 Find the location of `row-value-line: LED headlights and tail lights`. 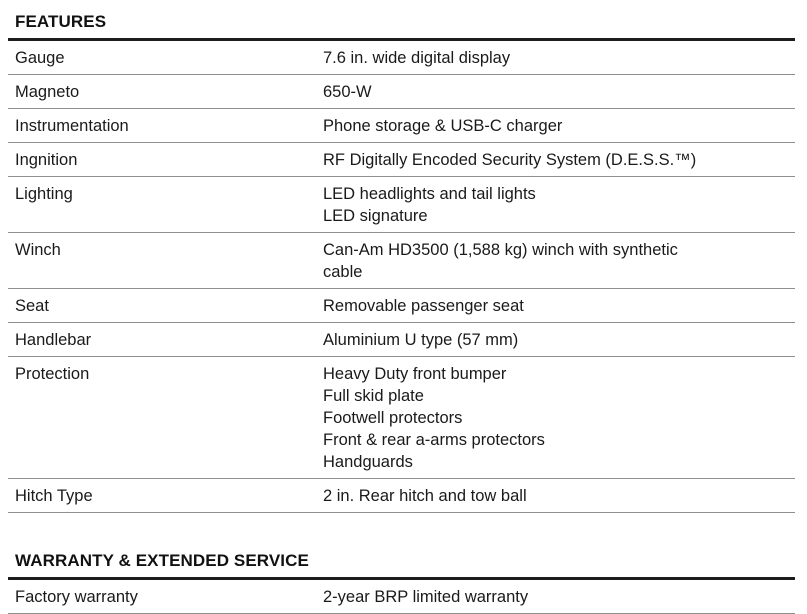

row-value-line: LED headlights and tail lights is located at coordinates (429, 194).